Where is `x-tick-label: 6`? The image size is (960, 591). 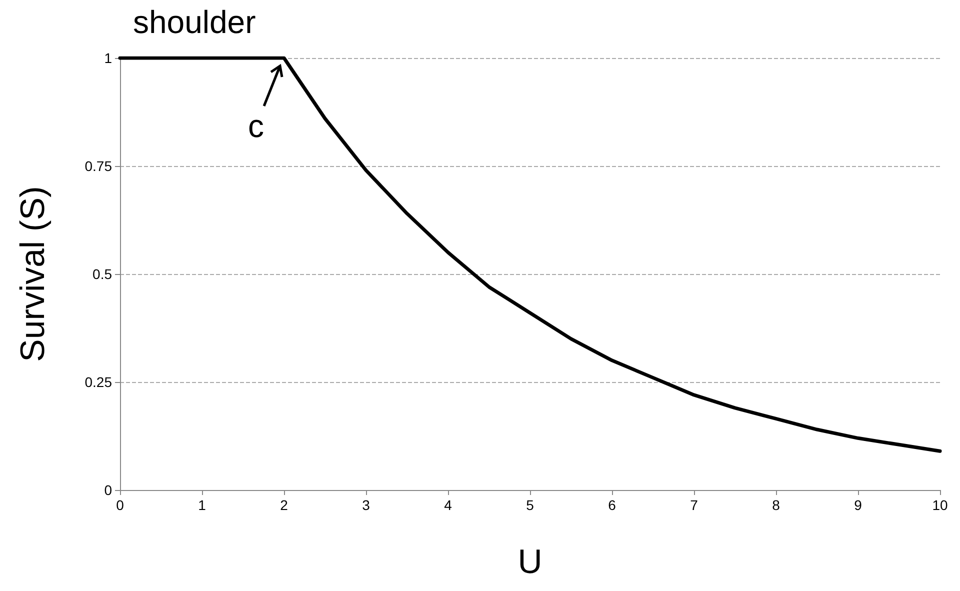 x-tick-label: 6 is located at coordinates (612, 505).